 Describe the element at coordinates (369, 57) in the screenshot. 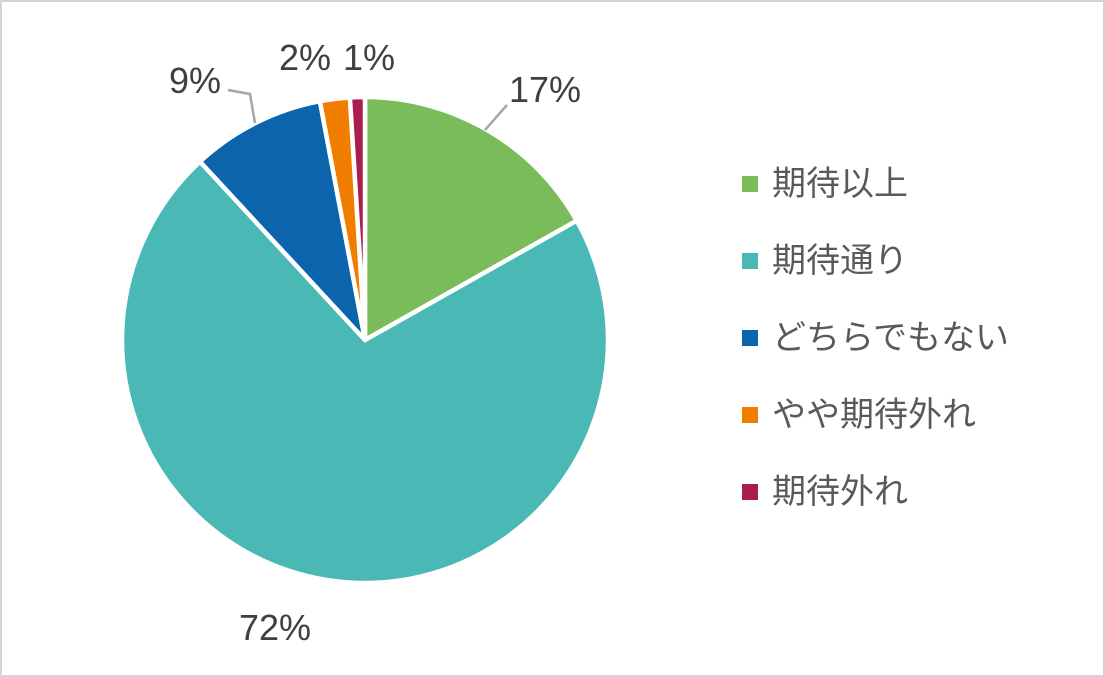

I see `data-label-1pct: 1%` at that location.